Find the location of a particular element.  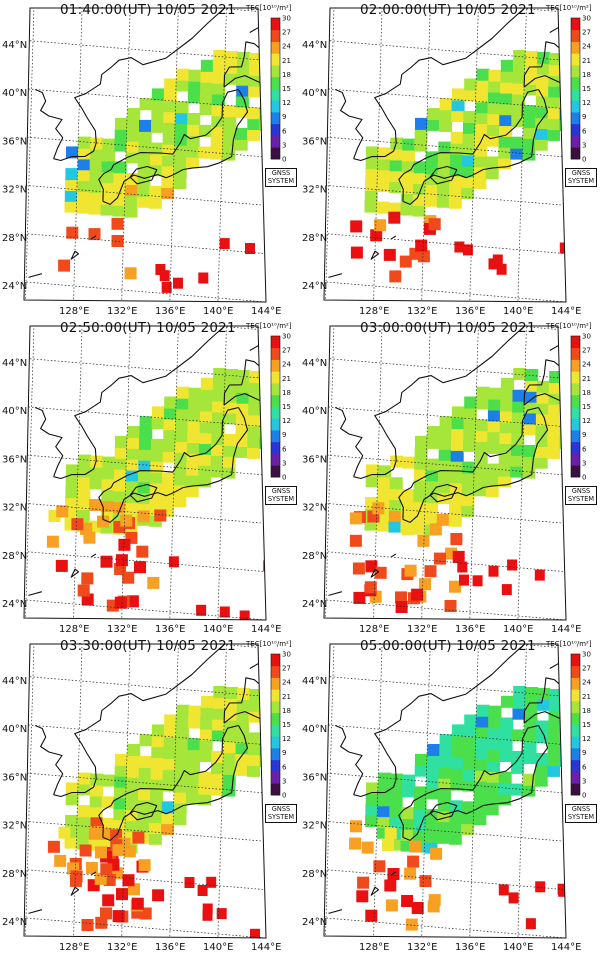

panel-title: 02:00:00(UT) 10/05 2021 is located at coordinates (448, 10).